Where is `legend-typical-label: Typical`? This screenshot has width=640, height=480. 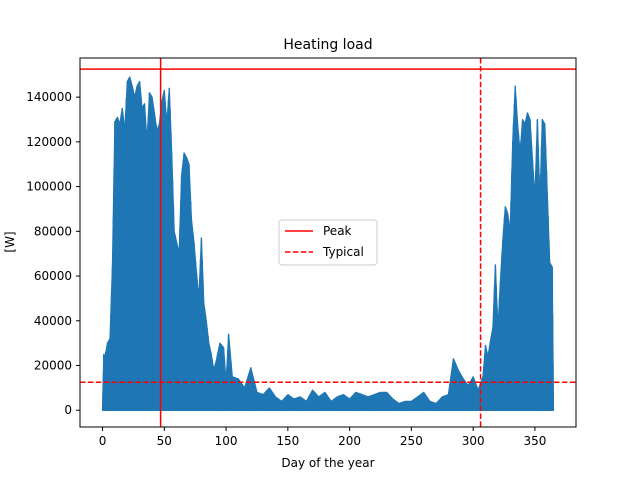
legend-typical-label: Typical is located at coordinates (343, 252).